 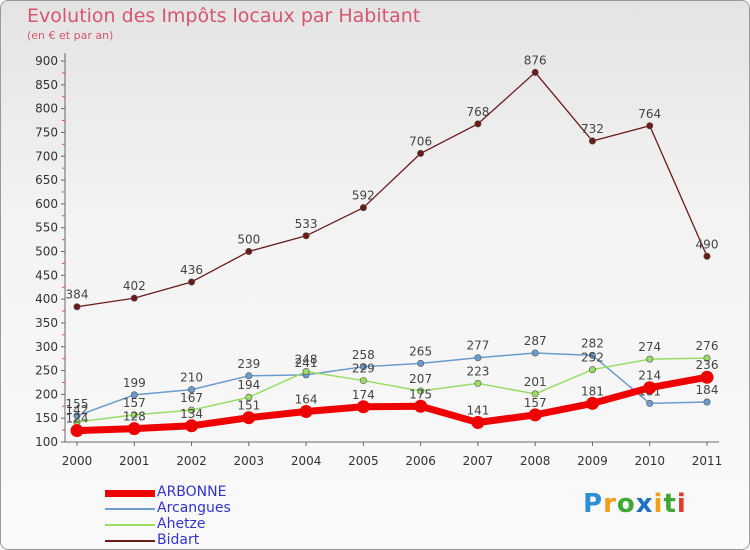 I want to click on data-label-arbonne: 128, so click(x=134, y=417).